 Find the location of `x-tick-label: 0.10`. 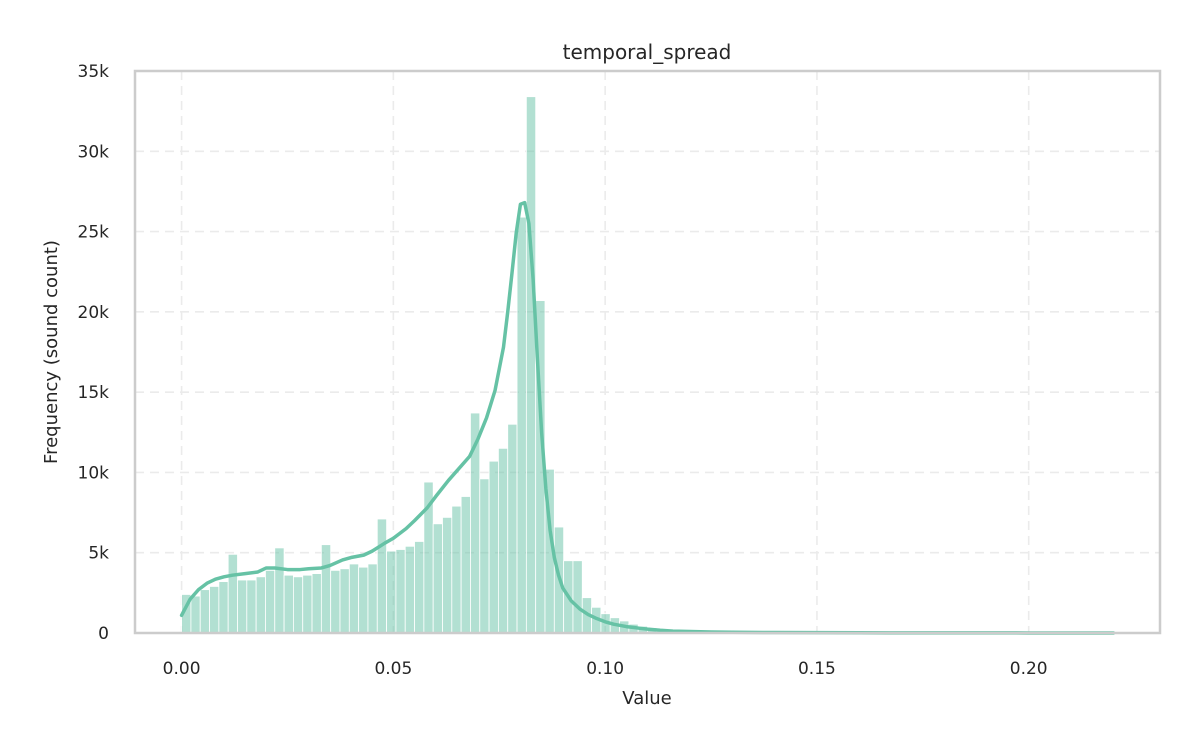

x-tick-label: 0.10 is located at coordinates (605, 669).